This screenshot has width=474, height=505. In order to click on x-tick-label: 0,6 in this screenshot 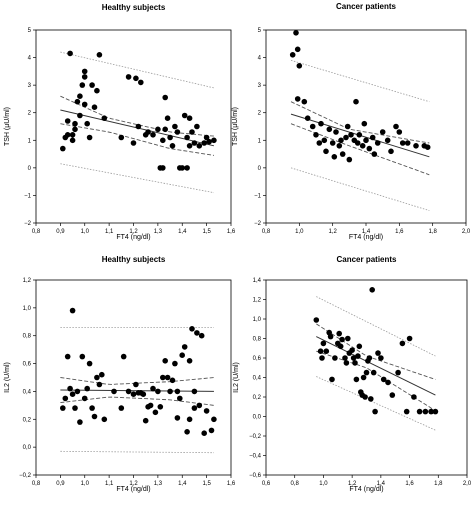, I will do `click(266, 484)`.